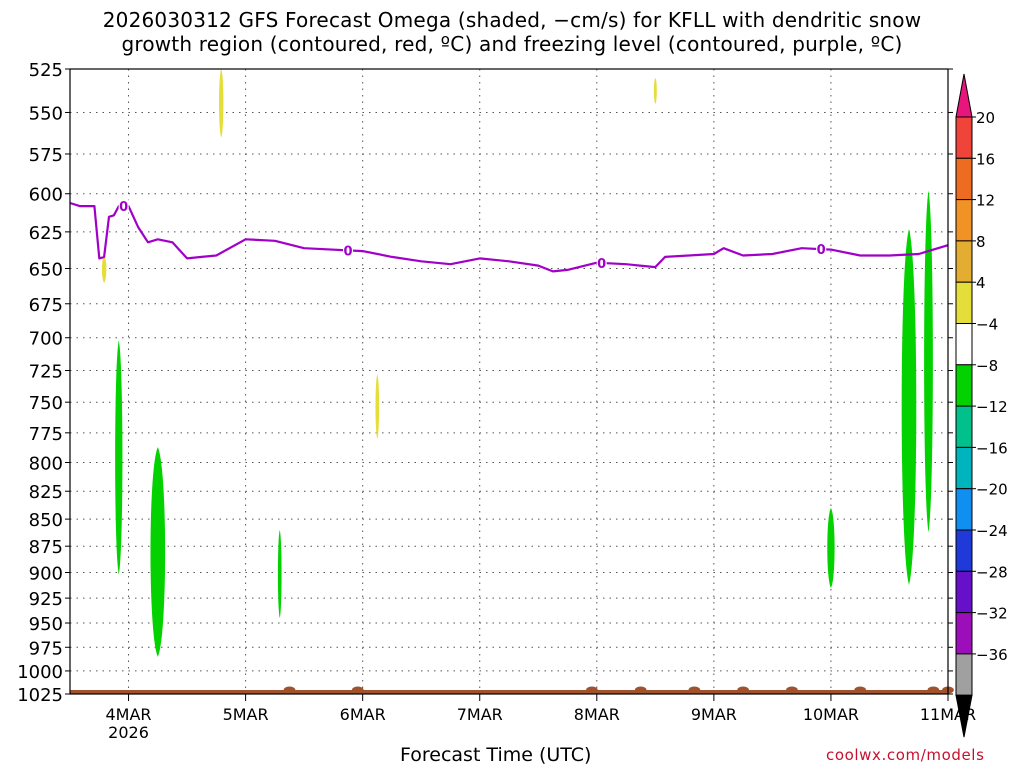 This screenshot has width=1024, height=768. What do you see at coordinates (46, 403) in the screenshot?
I see `y-tick-label: 750` at bounding box center [46, 403].